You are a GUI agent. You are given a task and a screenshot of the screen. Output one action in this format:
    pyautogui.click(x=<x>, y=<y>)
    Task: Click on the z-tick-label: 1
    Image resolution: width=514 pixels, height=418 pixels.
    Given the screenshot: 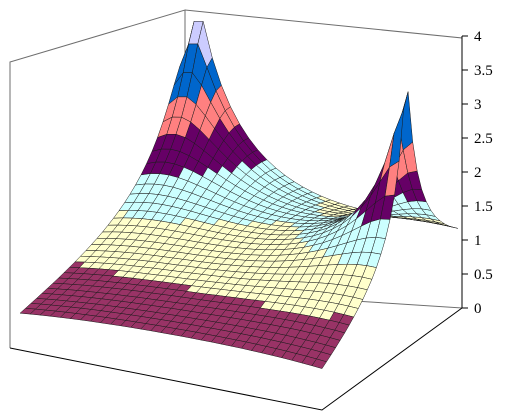 What is the action you would take?
    pyautogui.click(x=478, y=241)
    